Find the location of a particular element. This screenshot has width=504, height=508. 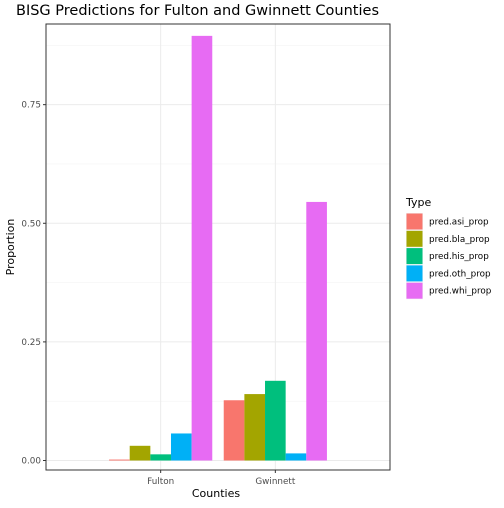

bar-pred-oth-prop-fulton is located at coordinates (181, 447).